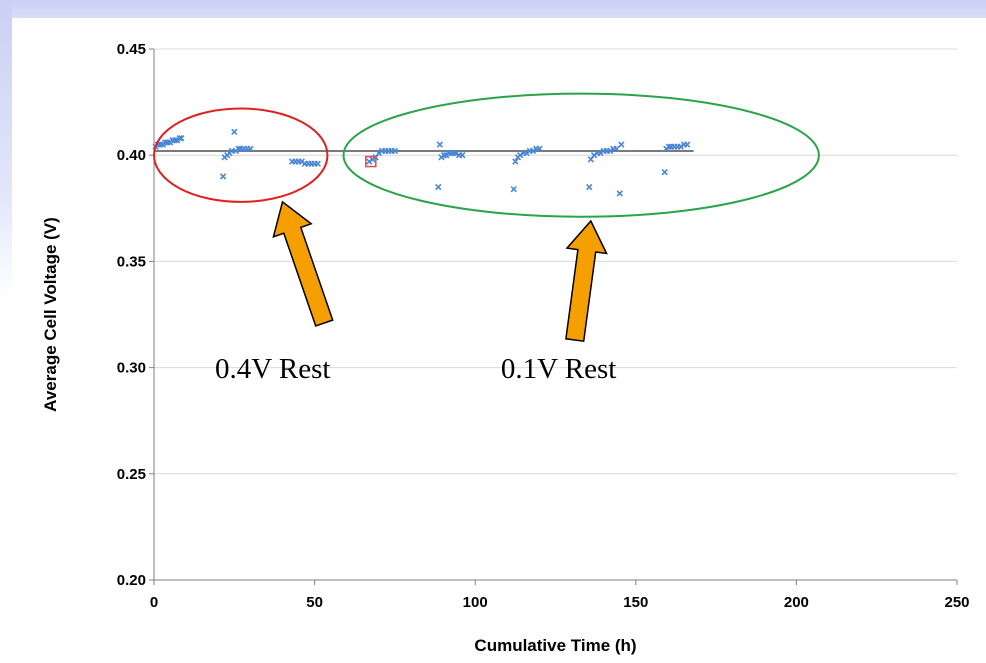 Image resolution: width=986 pixels, height=663 pixels. I want to click on y-tick-label: 0.20, so click(131, 580).